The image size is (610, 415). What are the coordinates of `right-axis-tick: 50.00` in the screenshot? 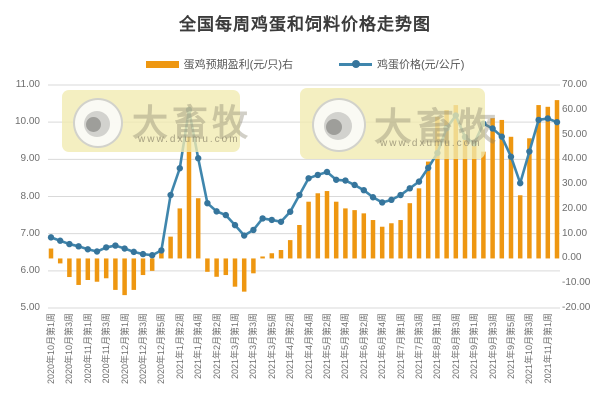 It's located at (575, 134).